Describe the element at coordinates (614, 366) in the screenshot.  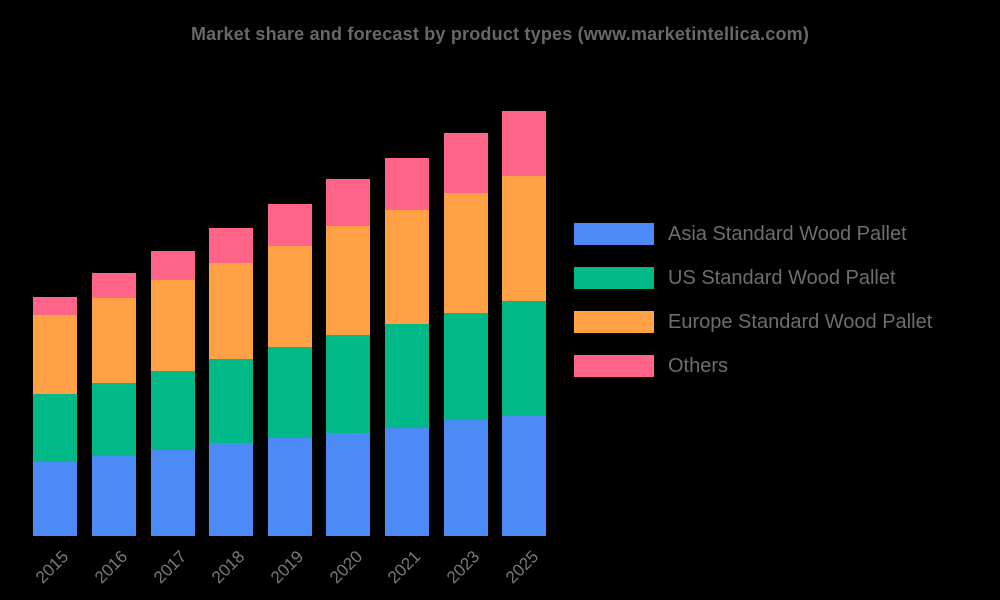
I see `legend-swatch-others-icon` at that location.